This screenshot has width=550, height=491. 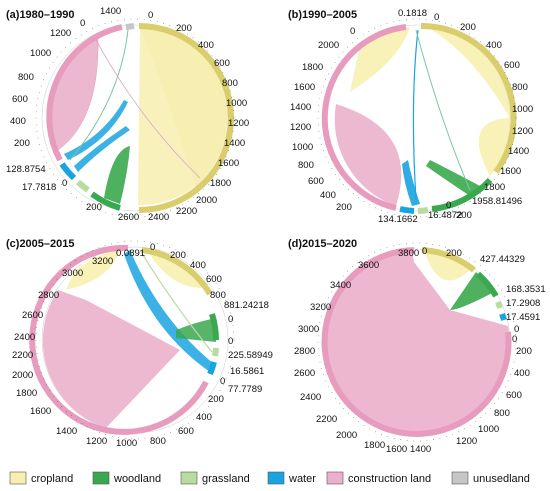 What do you see at coordinates (510, 171) in the screenshot?
I see `panel-b-tick-label: 1600` at bounding box center [510, 171].